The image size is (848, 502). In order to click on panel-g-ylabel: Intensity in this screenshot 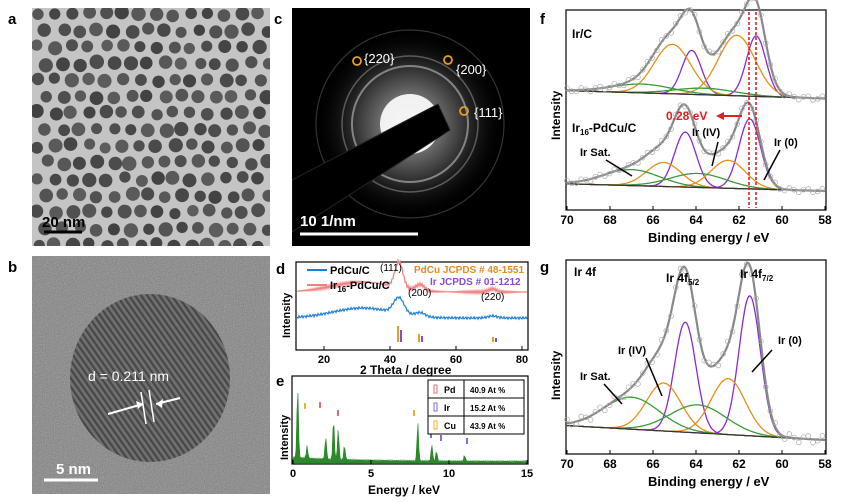, I will do `click(556, 375)`.